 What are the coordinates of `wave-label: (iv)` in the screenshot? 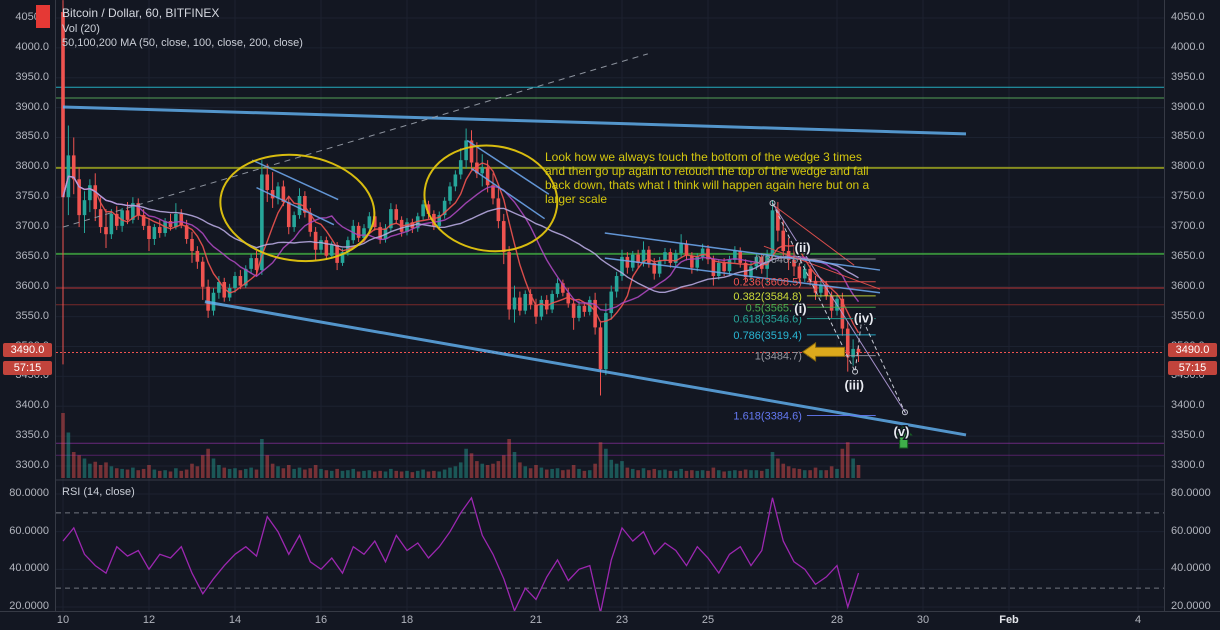 It's located at (864, 318).